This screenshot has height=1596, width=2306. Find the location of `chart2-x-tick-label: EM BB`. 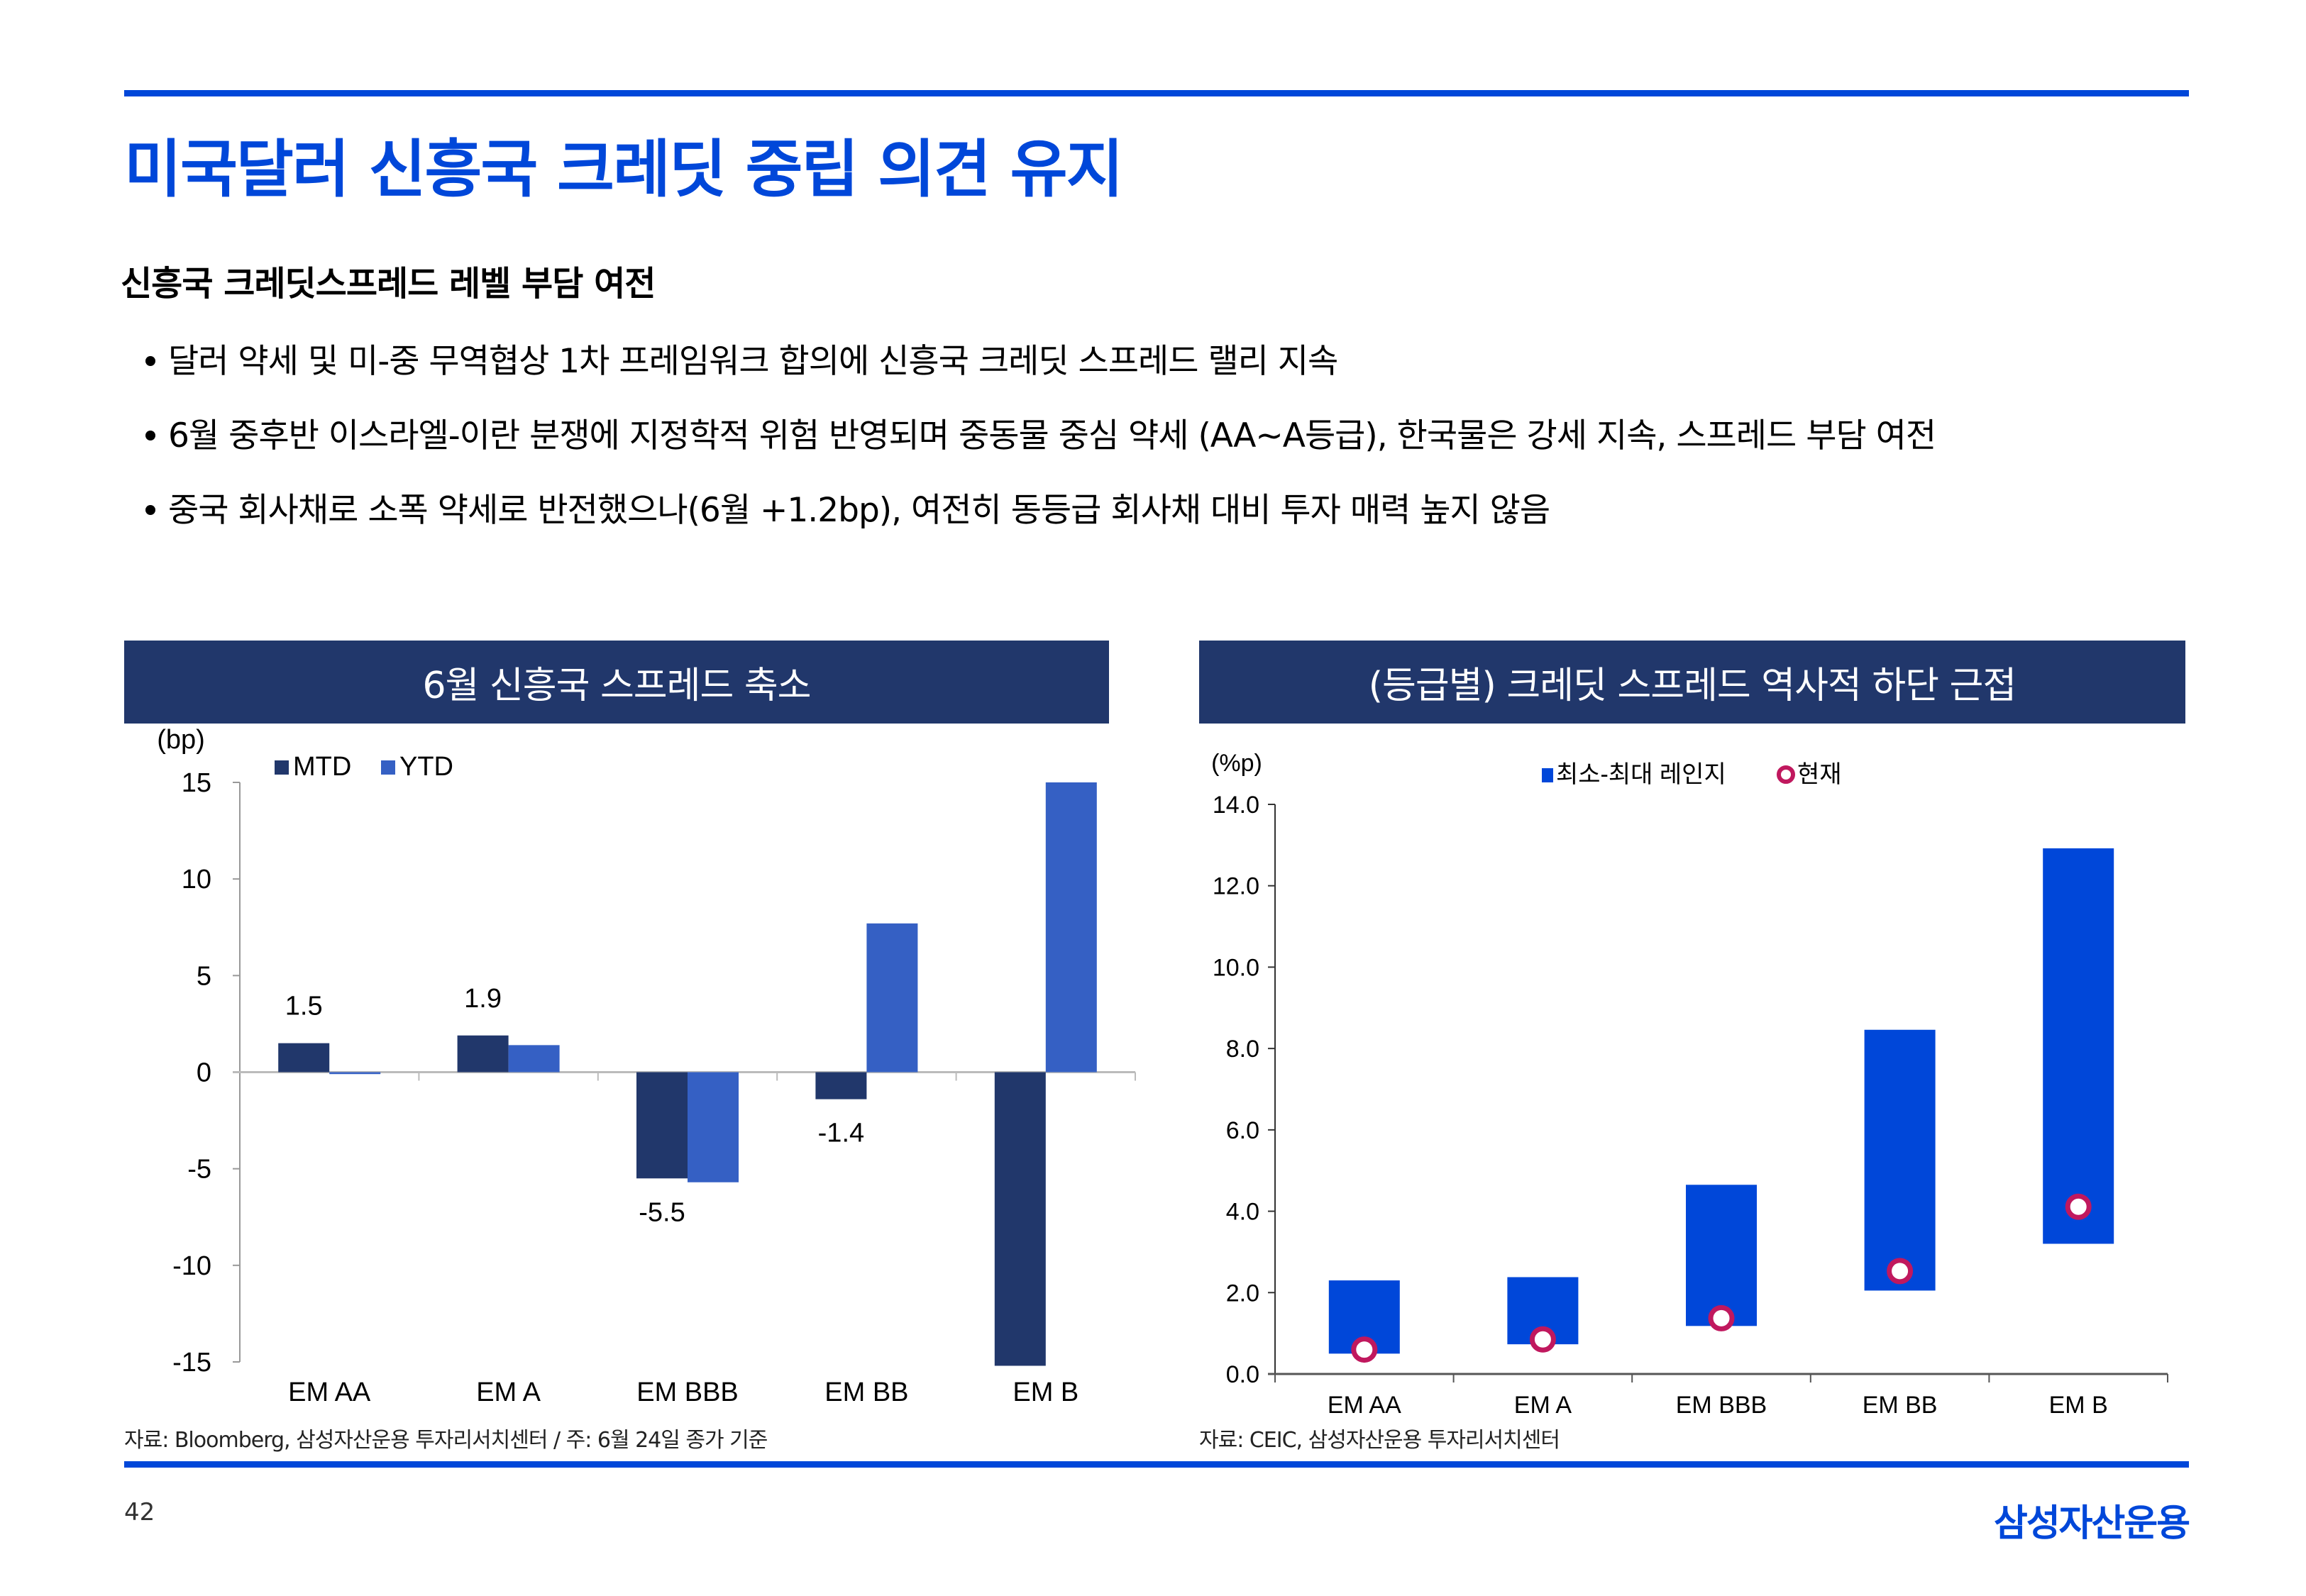

chart2-x-tick-label: EM BB is located at coordinates (1901, 1405).